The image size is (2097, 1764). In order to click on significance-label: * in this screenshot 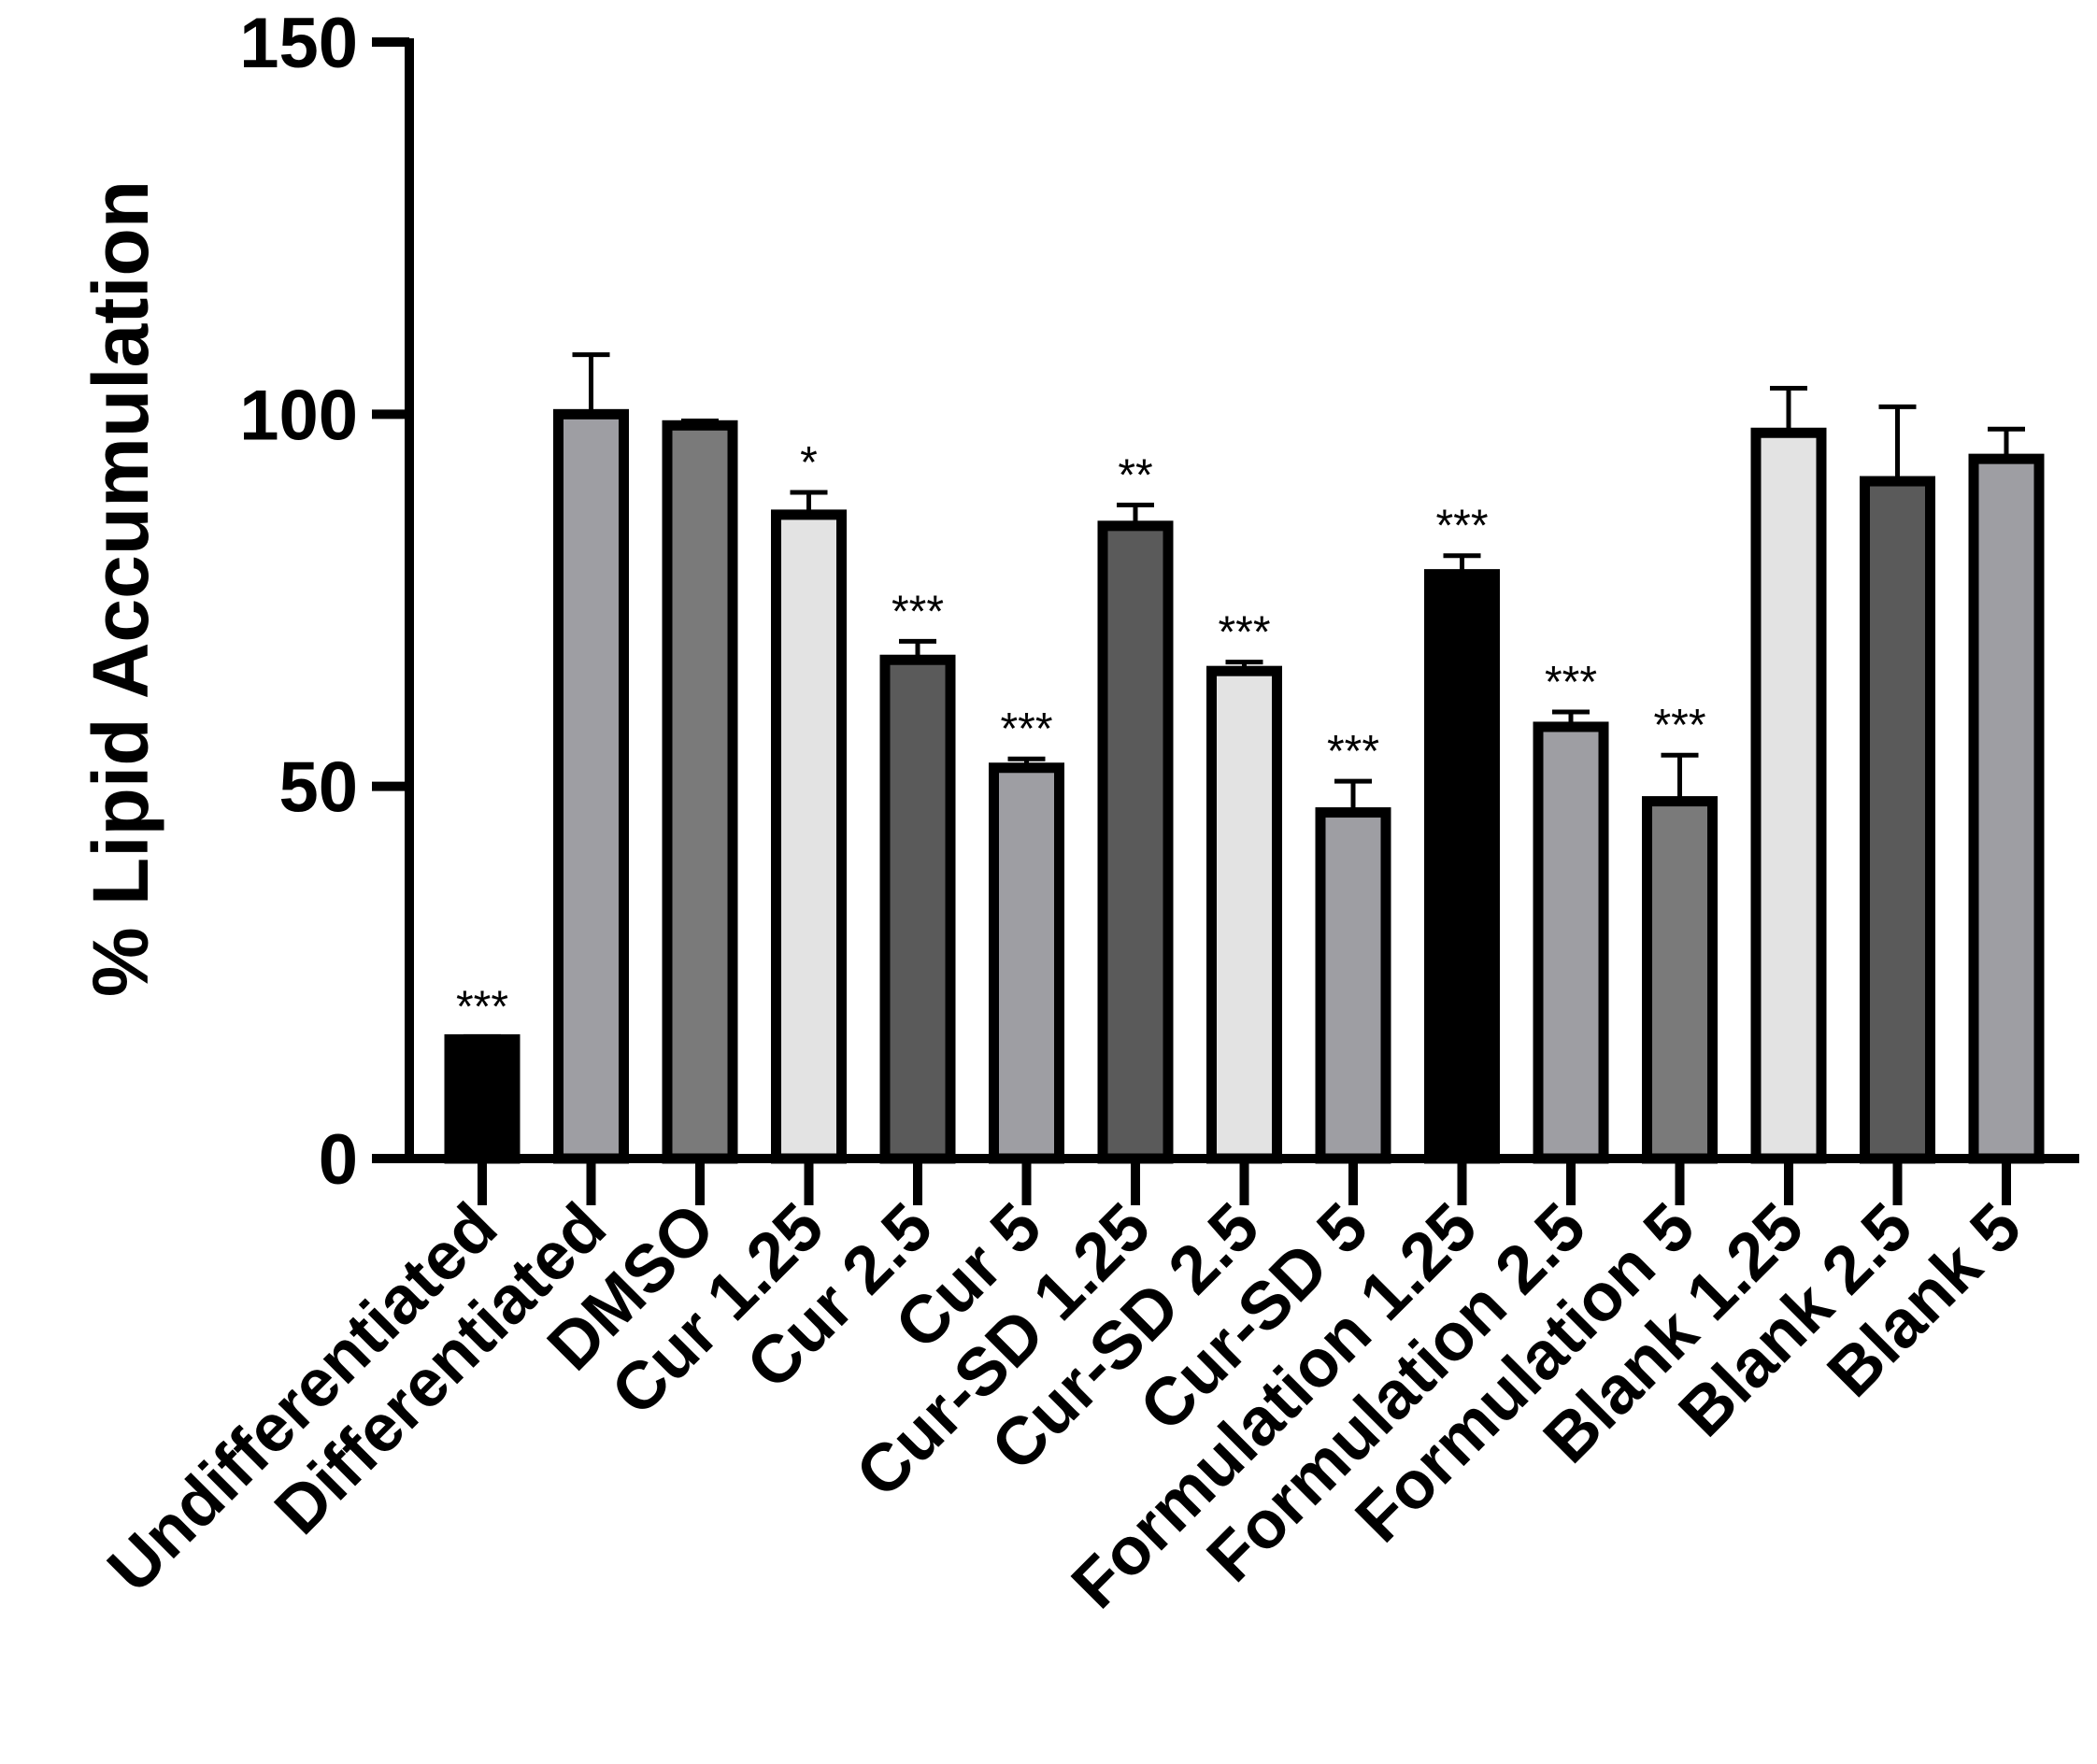, I will do `click(809, 463)`.